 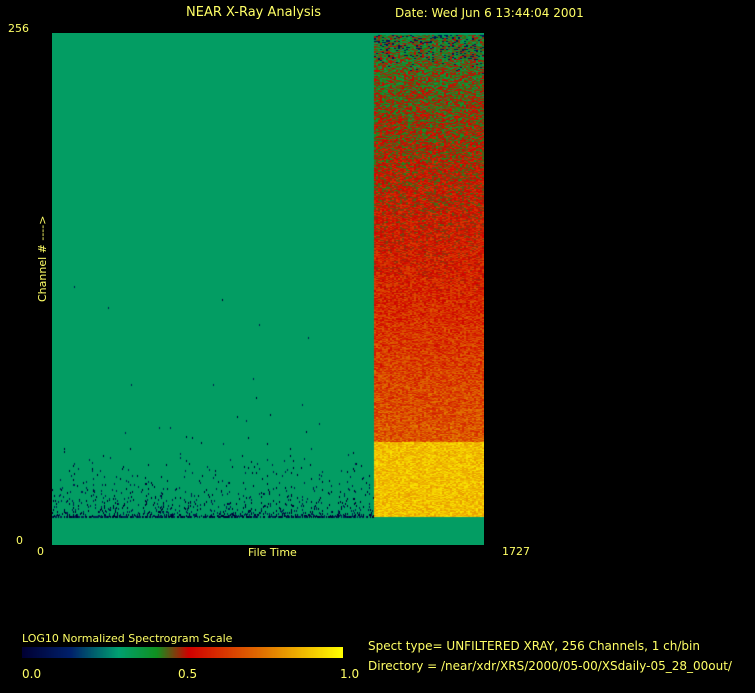 I want to click on y-tick-min: 0, so click(x=19, y=540).